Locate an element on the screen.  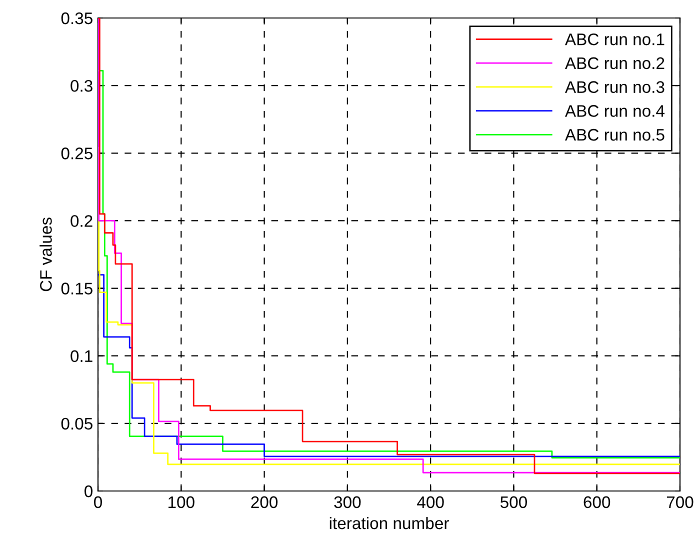
x-tick-label: 500 is located at coordinates (513, 502).